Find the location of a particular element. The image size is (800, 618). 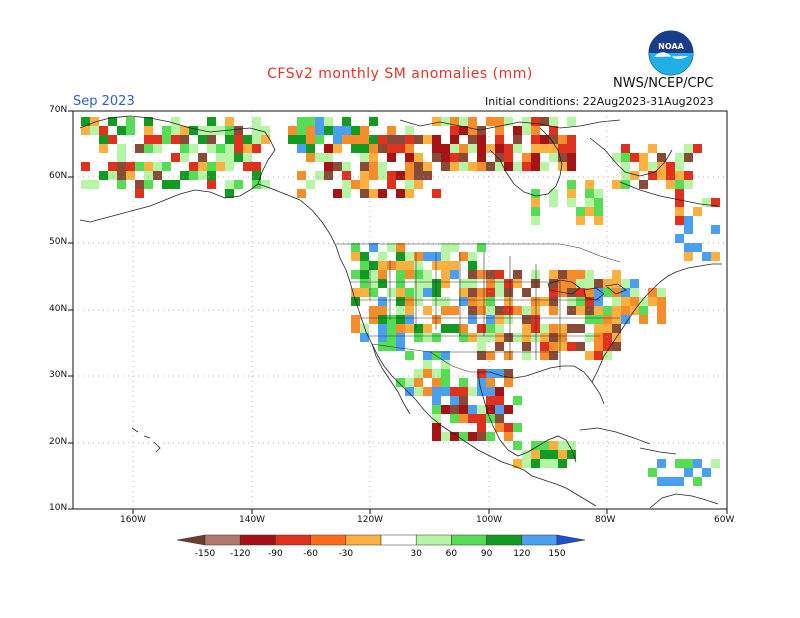

legend-label: 120 is located at coordinates (521, 554).